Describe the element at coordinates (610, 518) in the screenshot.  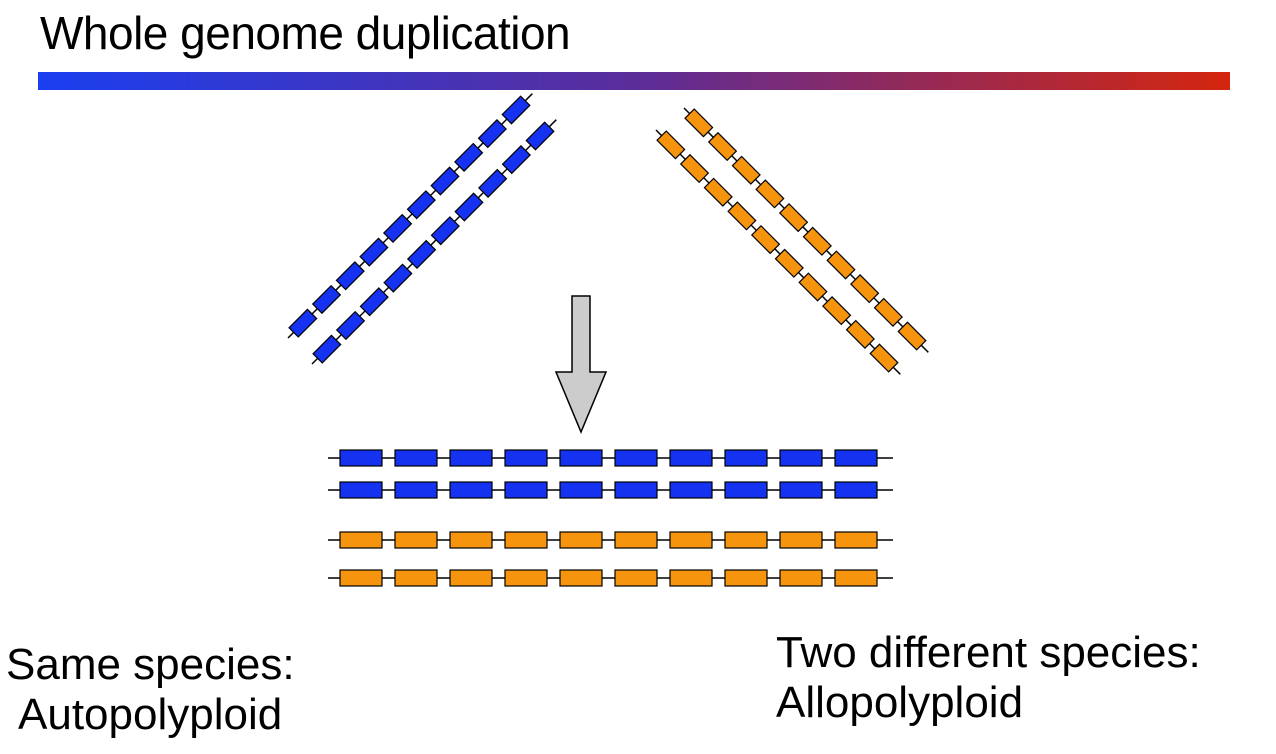
I see `merged-polyploid-chromosomes` at that location.